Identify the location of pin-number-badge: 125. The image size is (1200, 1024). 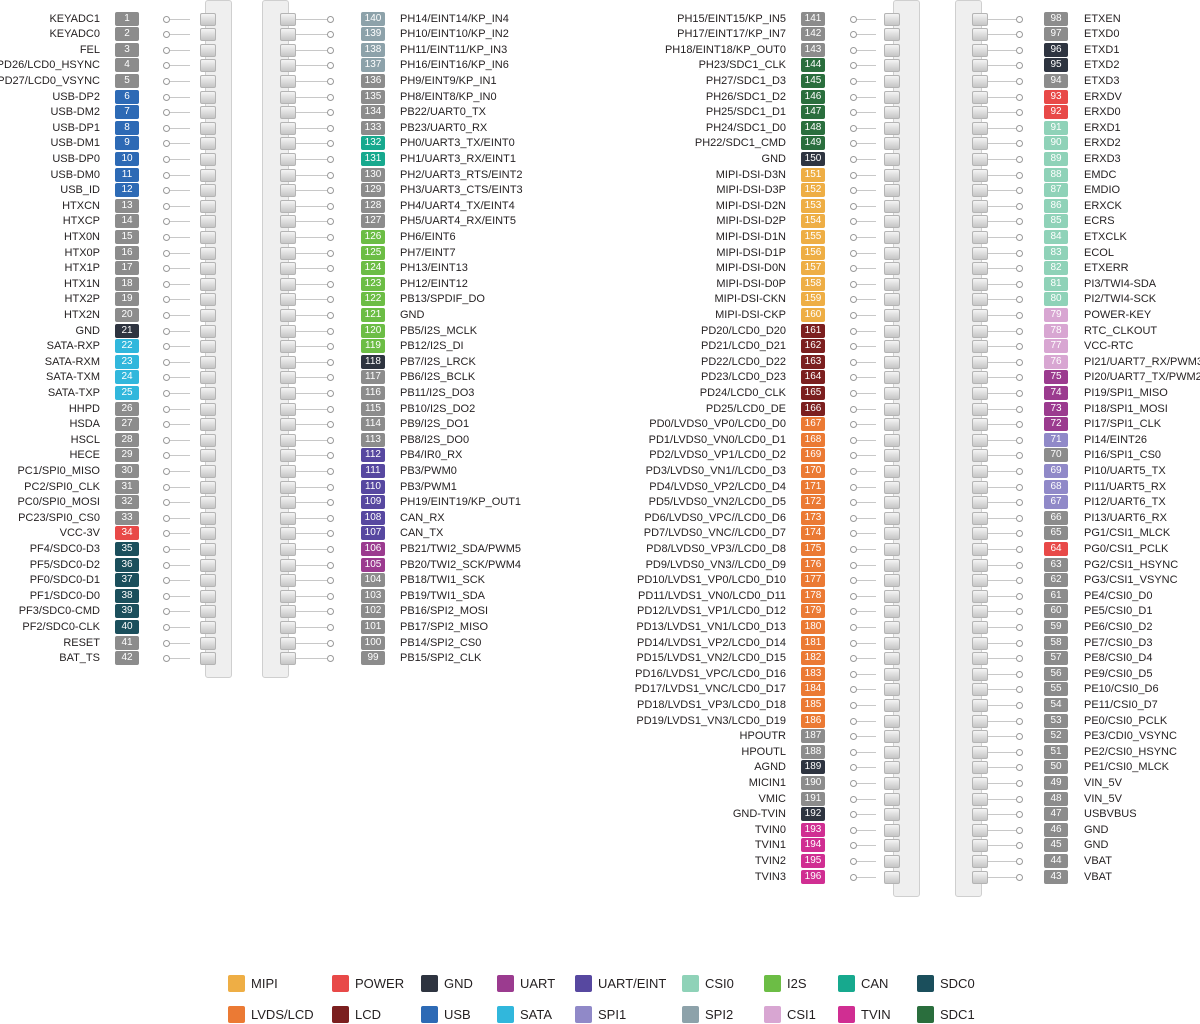
(373, 252).